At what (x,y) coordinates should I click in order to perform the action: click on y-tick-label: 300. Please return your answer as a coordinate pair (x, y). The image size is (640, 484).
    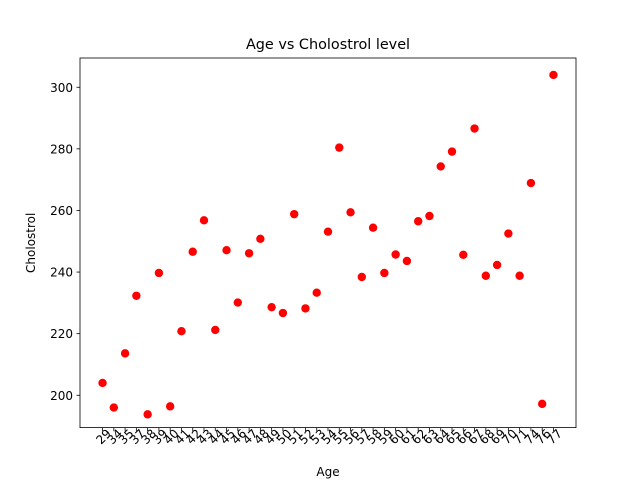
    Looking at the image, I should click on (61, 88).